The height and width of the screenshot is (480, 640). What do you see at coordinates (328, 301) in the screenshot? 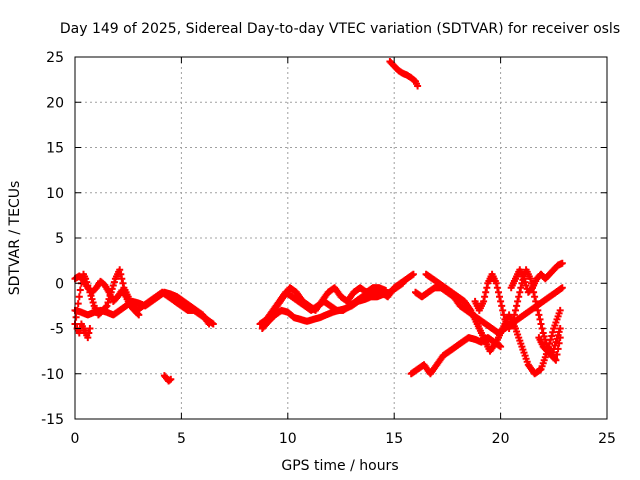
I see `series-track-h` at bounding box center [328, 301].